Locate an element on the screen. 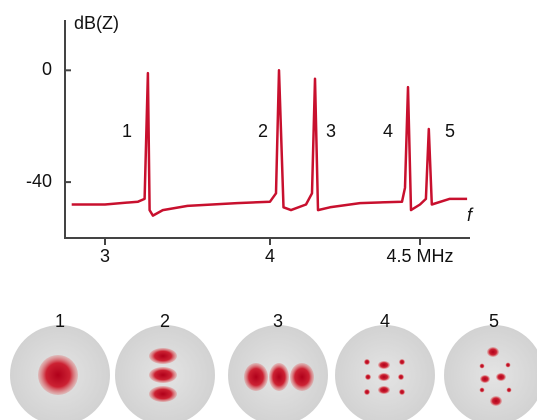 The image size is (537, 420). peak-label: 1 is located at coordinates (127, 131).